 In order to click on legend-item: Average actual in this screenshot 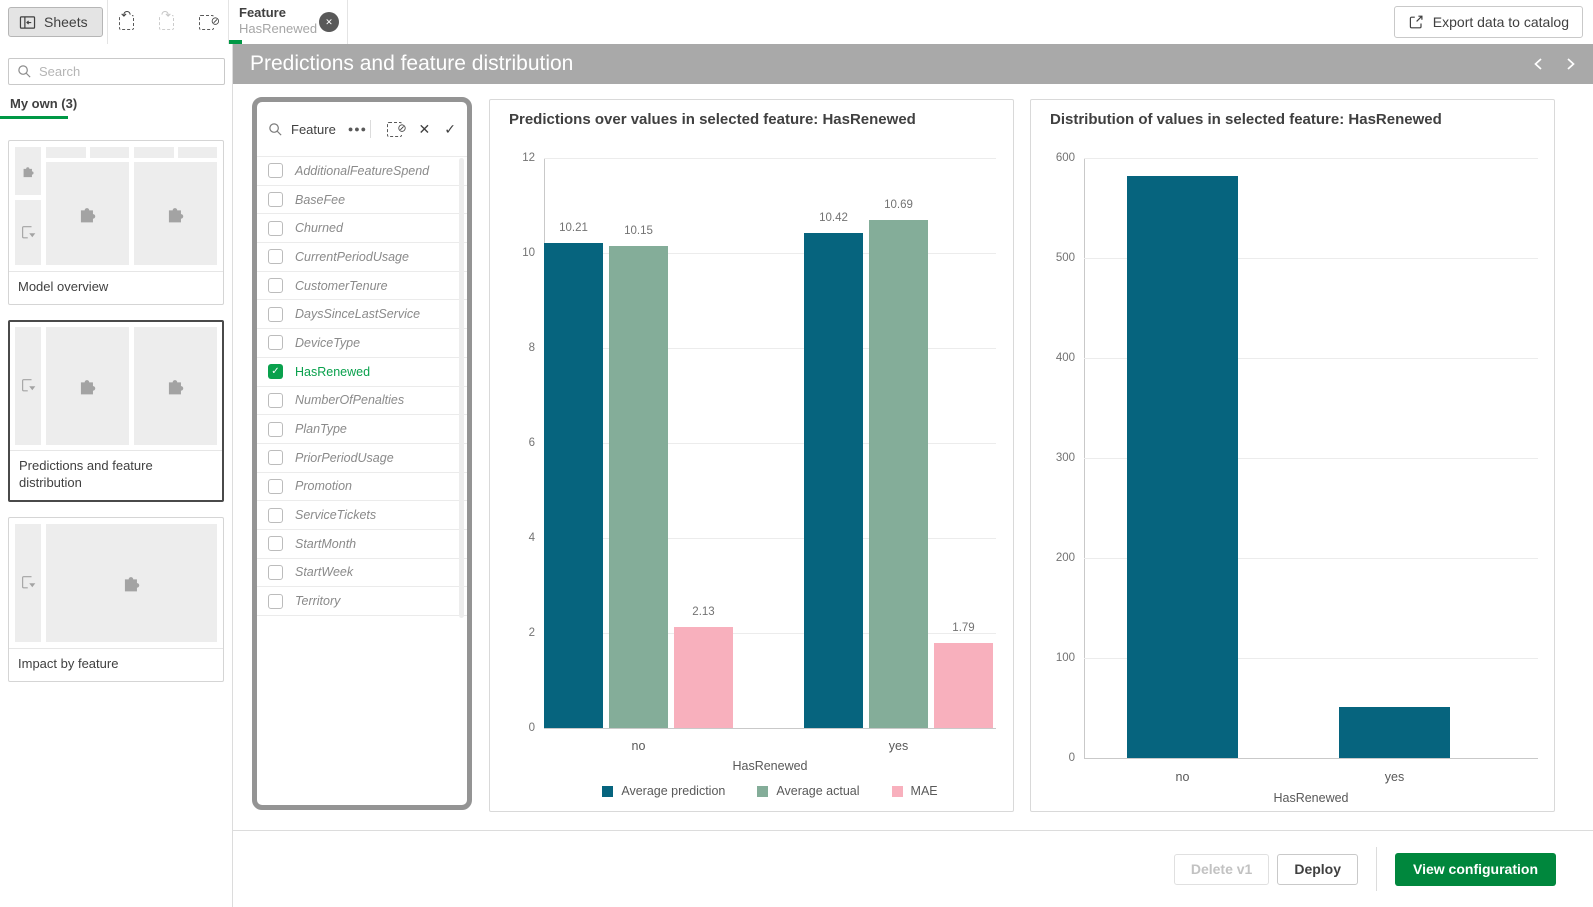, I will do `click(808, 791)`.